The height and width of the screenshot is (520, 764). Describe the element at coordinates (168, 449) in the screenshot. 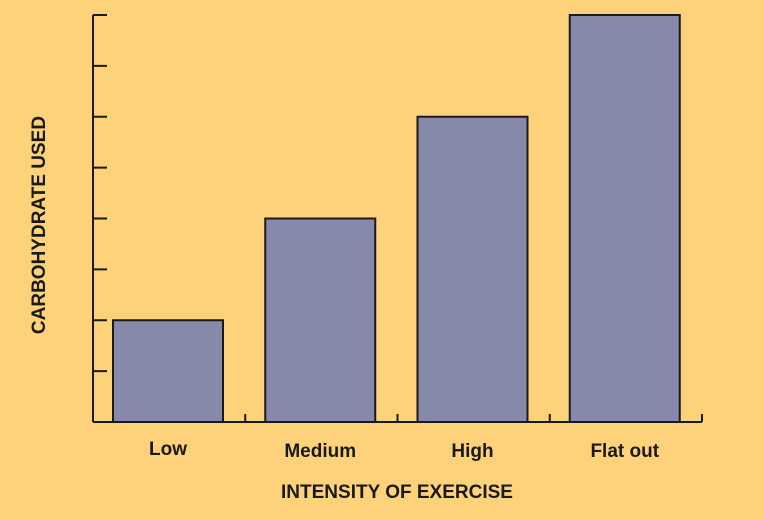

I see `x-tick-label-low: Low` at that location.